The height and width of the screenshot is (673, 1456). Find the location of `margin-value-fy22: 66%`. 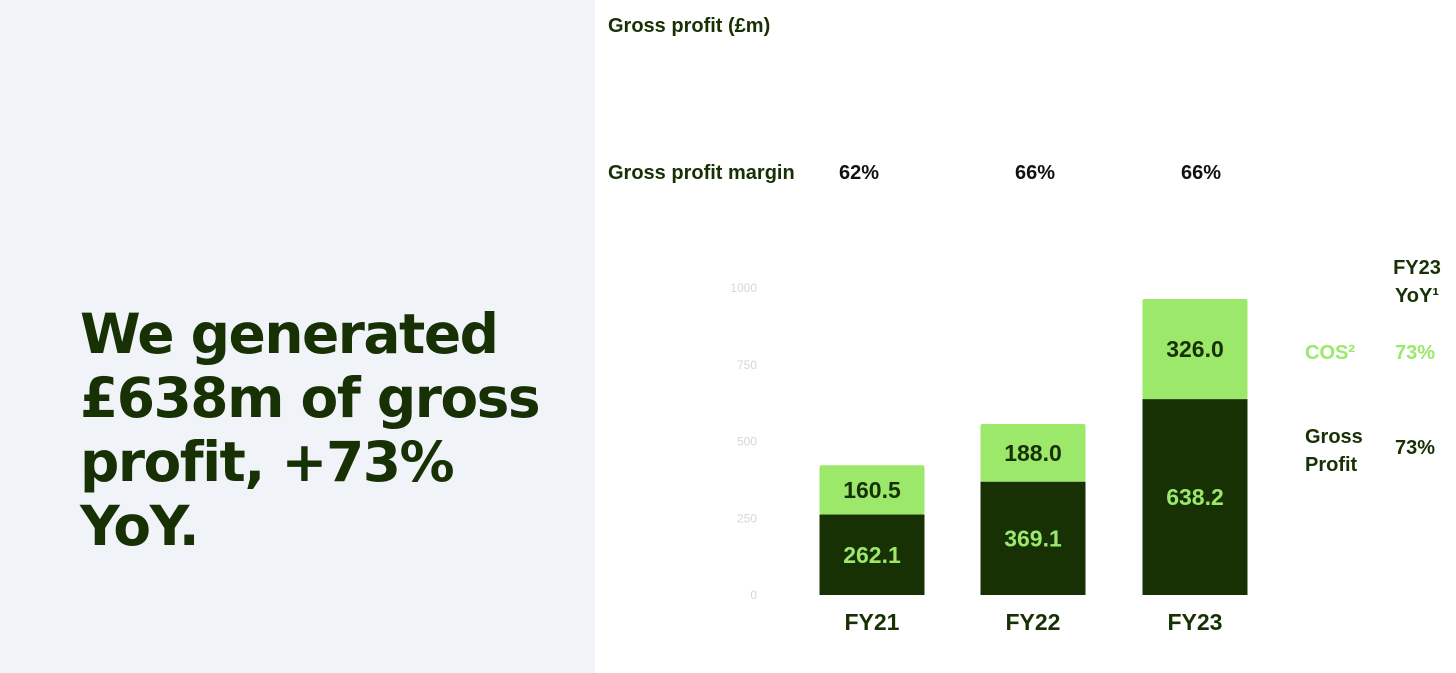

margin-value-fy22: 66% is located at coordinates (1035, 173).